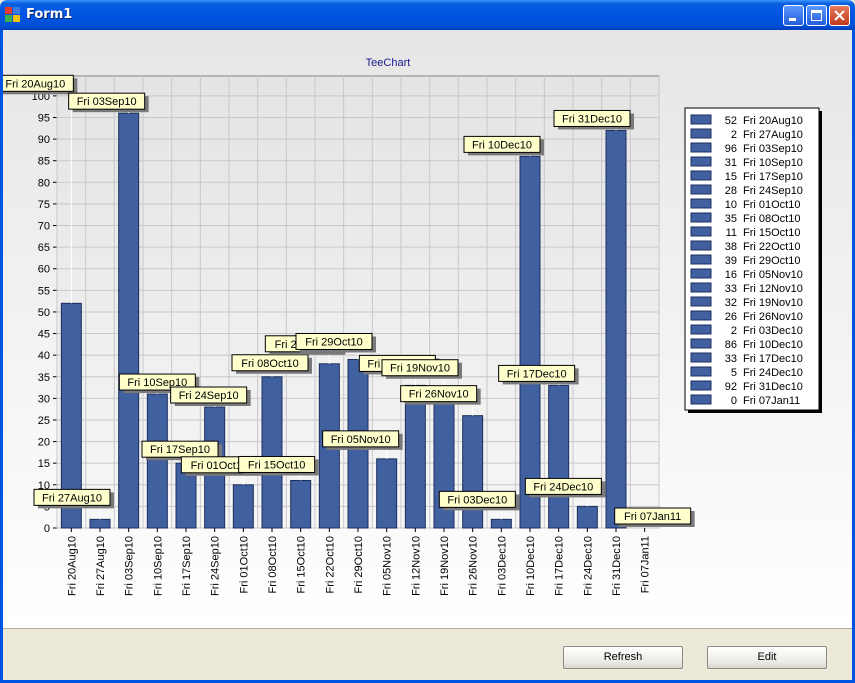  What do you see at coordinates (767, 657) in the screenshot?
I see `edit-button: Edit` at bounding box center [767, 657].